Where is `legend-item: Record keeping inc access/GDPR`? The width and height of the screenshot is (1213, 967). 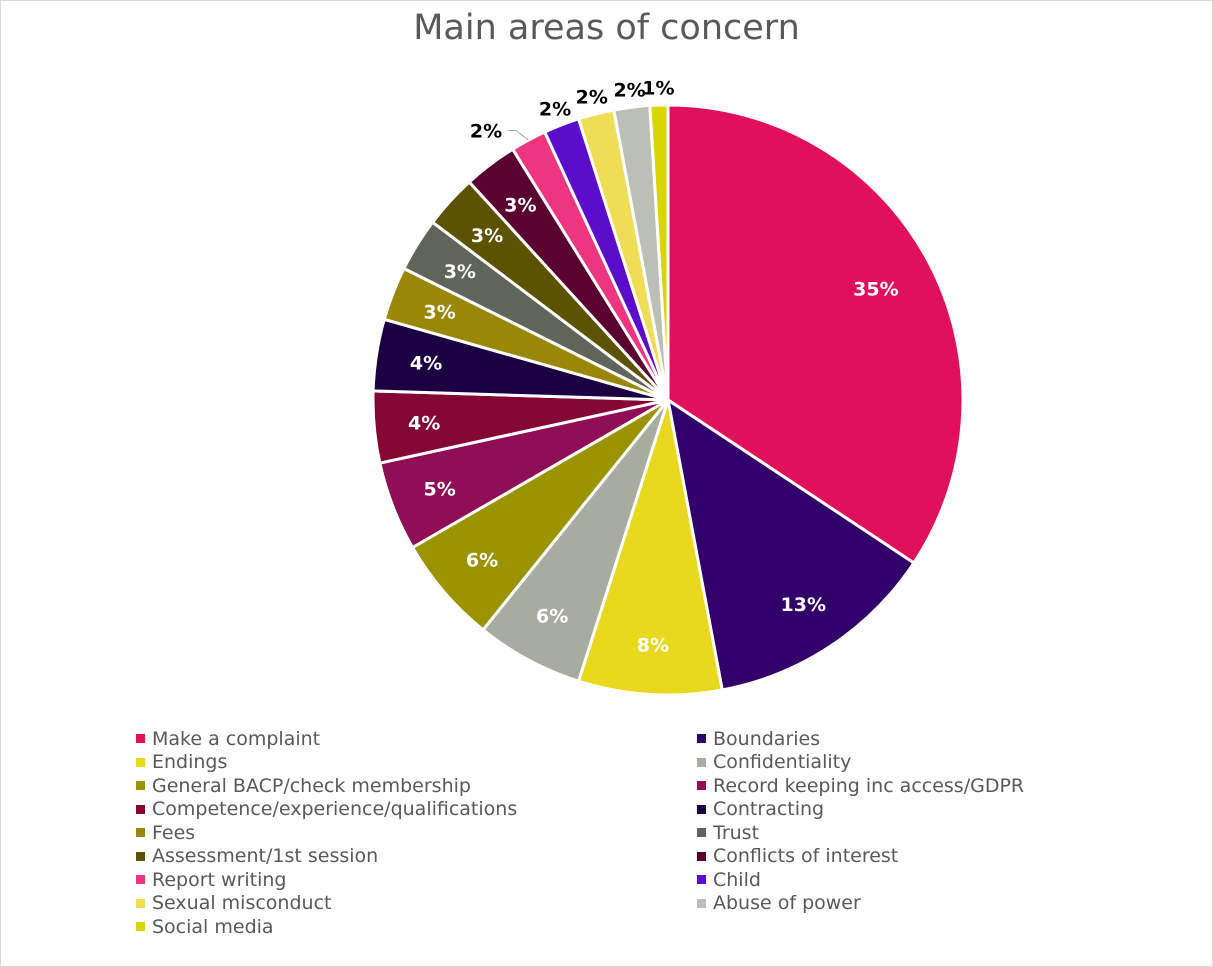 legend-item: Record keeping inc access/GDPR is located at coordinates (916, 786).